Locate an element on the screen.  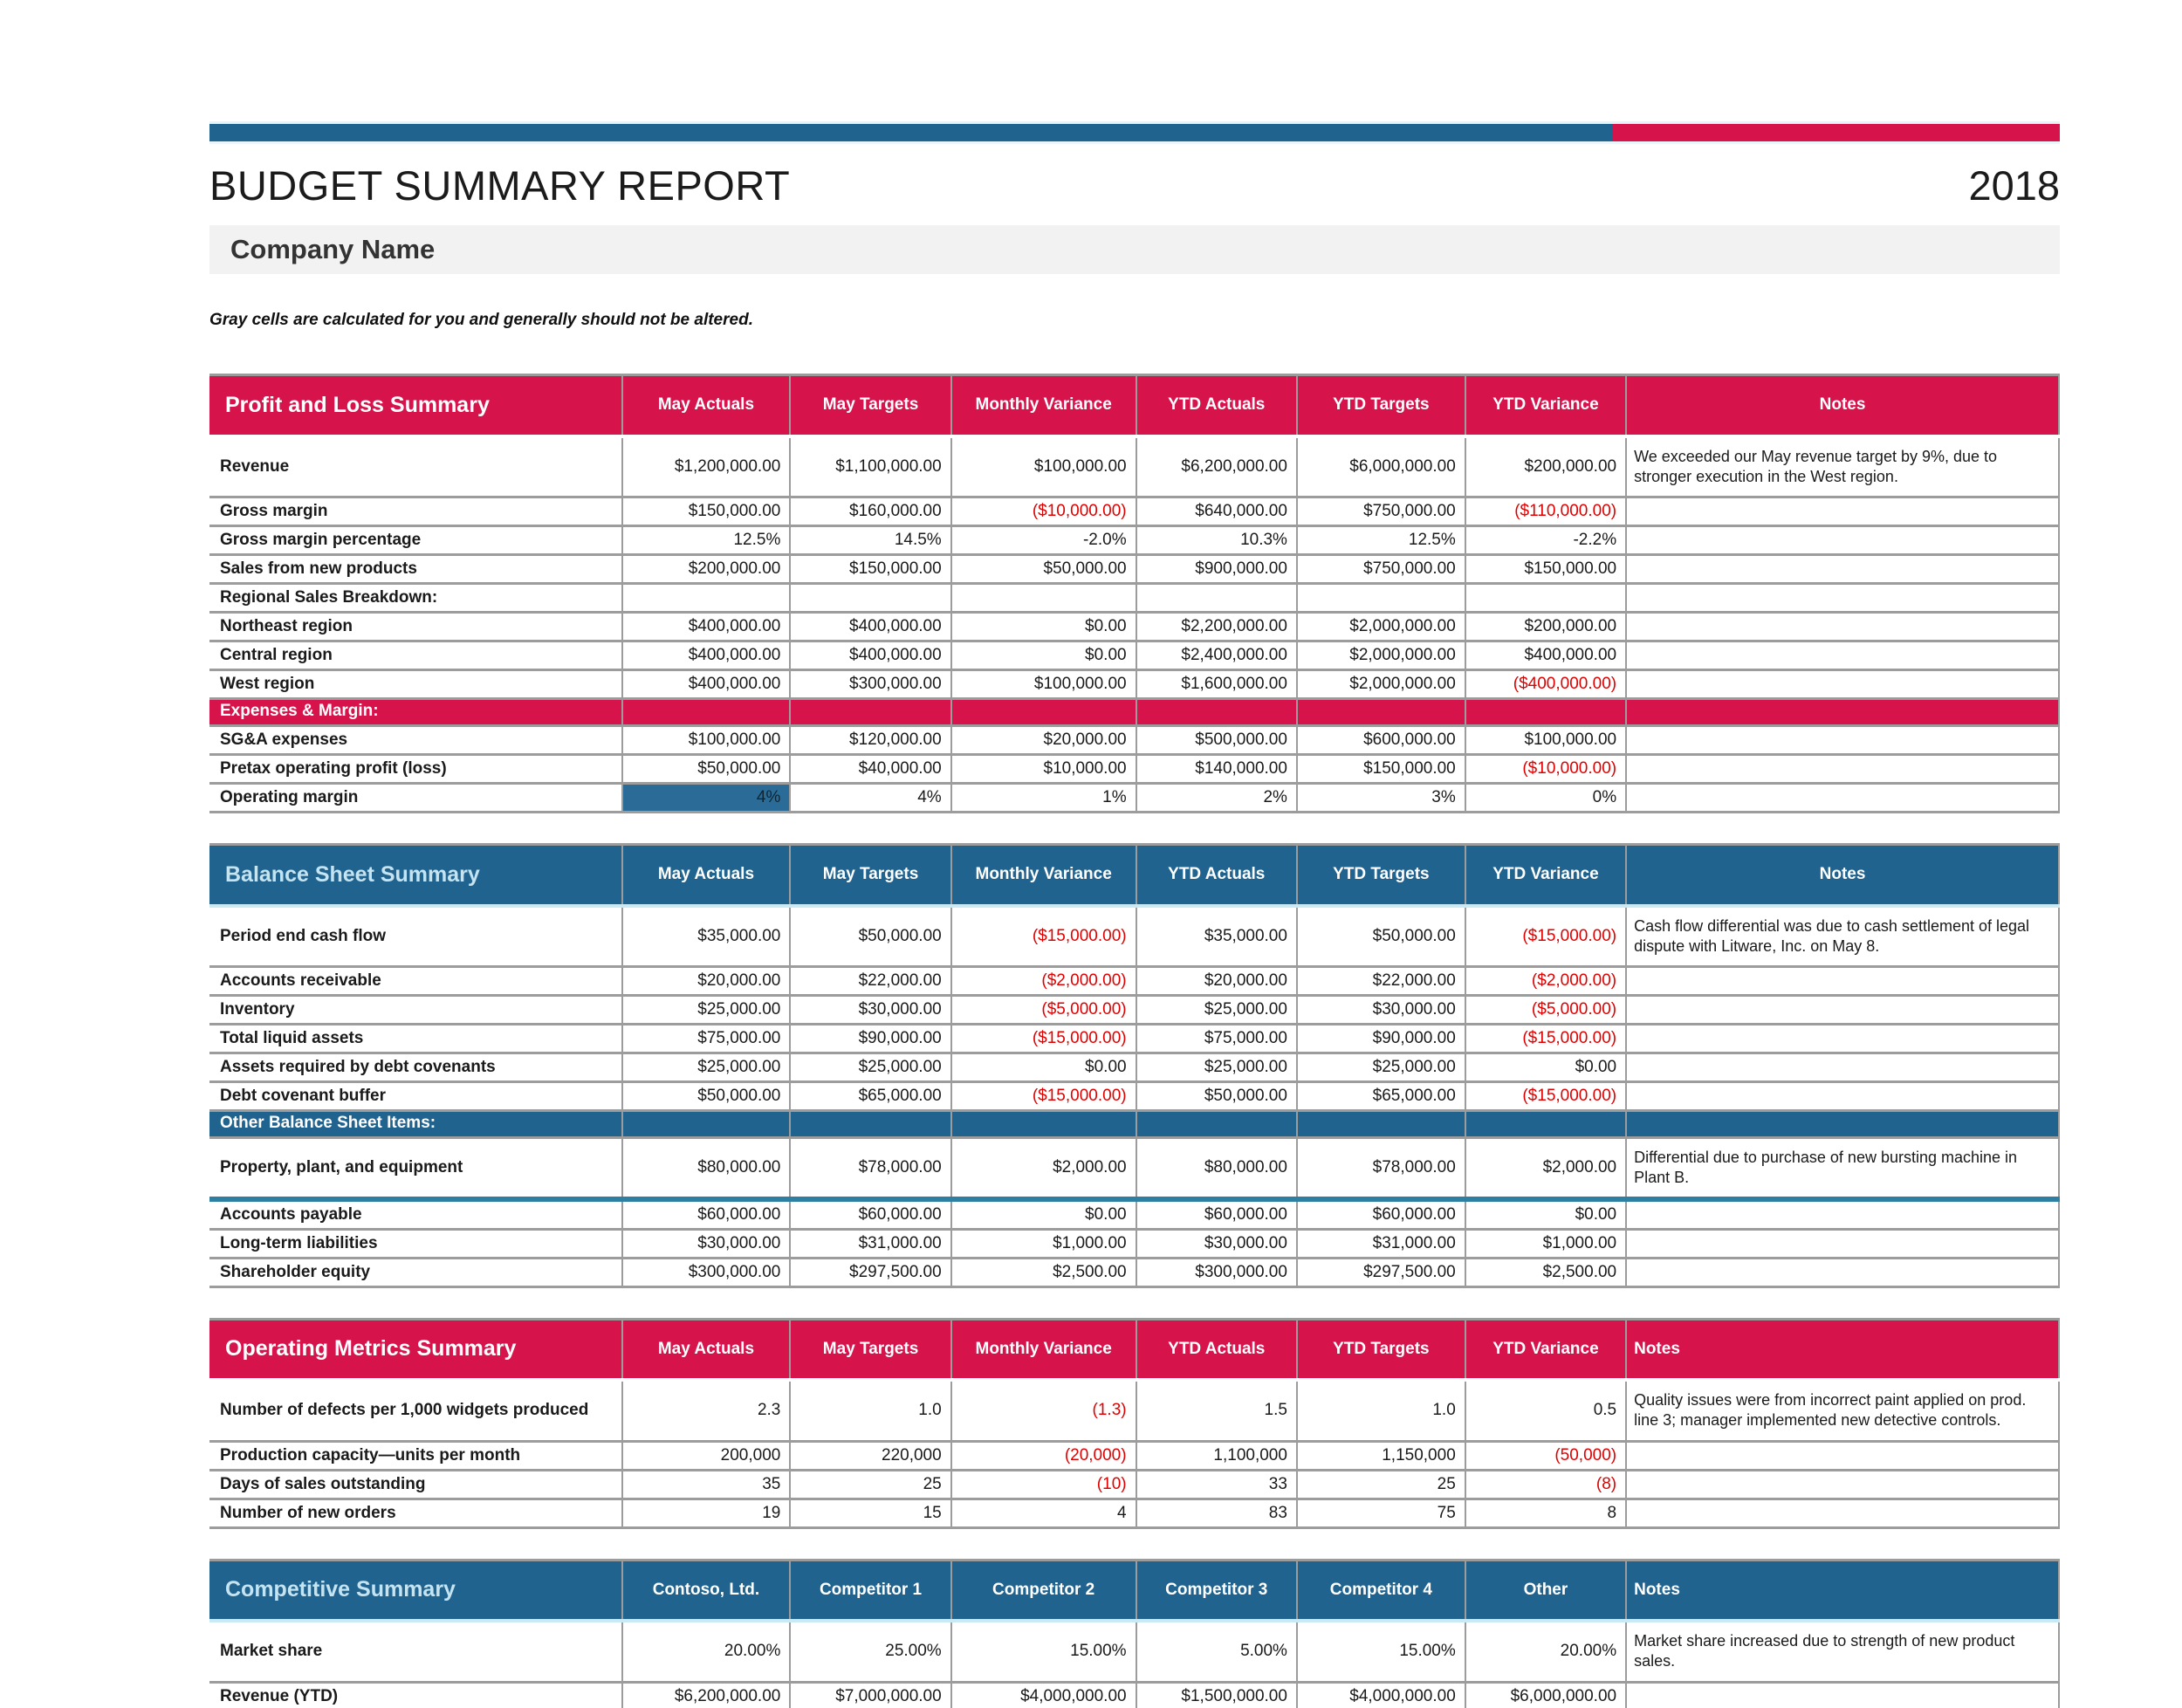
value-cell: $200,000.00 is located at coordinates (1546, 626).